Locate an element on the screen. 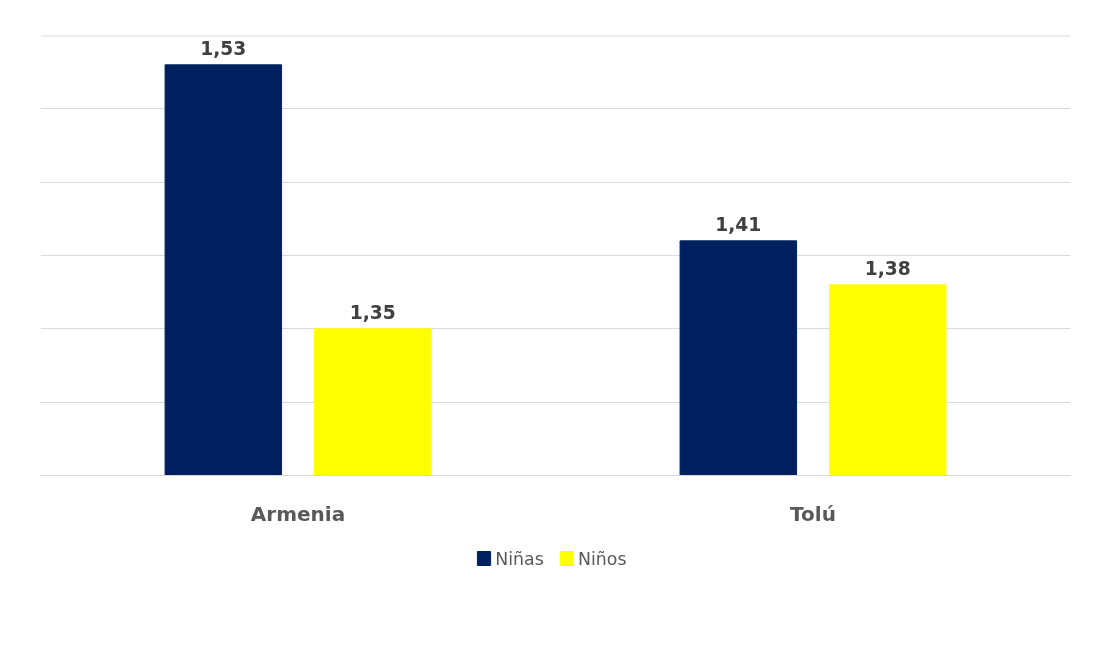 The image size is (1105, 666). x-tick-label: Armenia is located at coordinates (298, 513).